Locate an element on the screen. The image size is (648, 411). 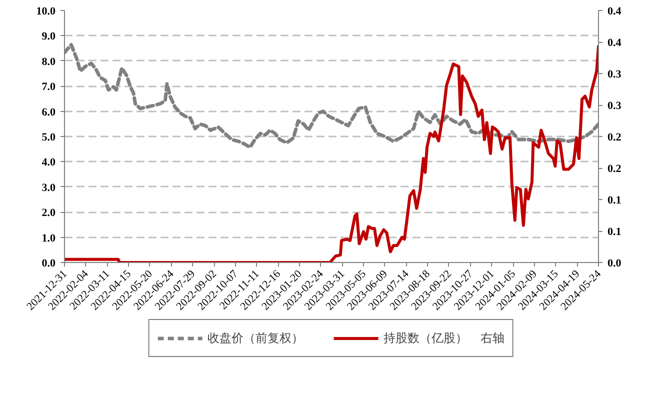
y-tick-label: 3.0 is located at coordinates (49, 188).